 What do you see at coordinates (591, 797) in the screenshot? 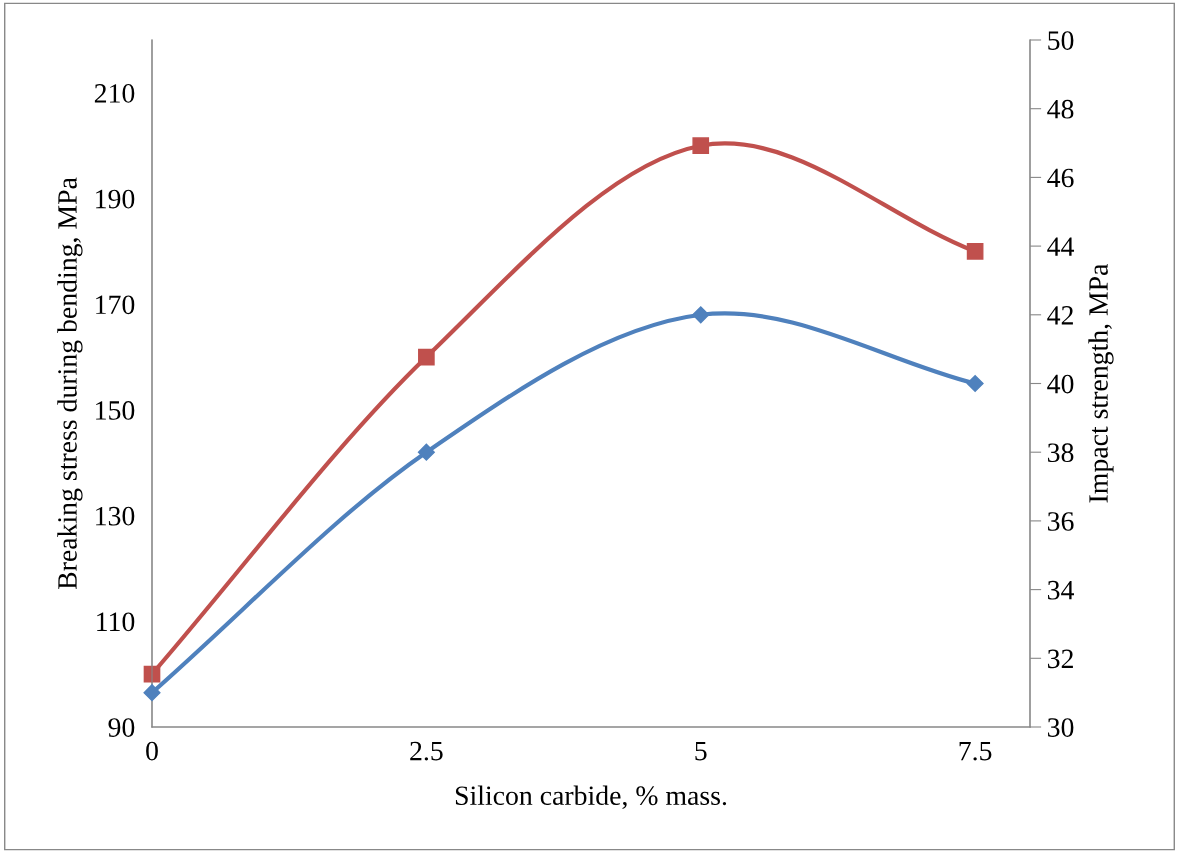
I see `x-axis-title: Silicon carbide, % mass.` at bounding box center [591, 797].